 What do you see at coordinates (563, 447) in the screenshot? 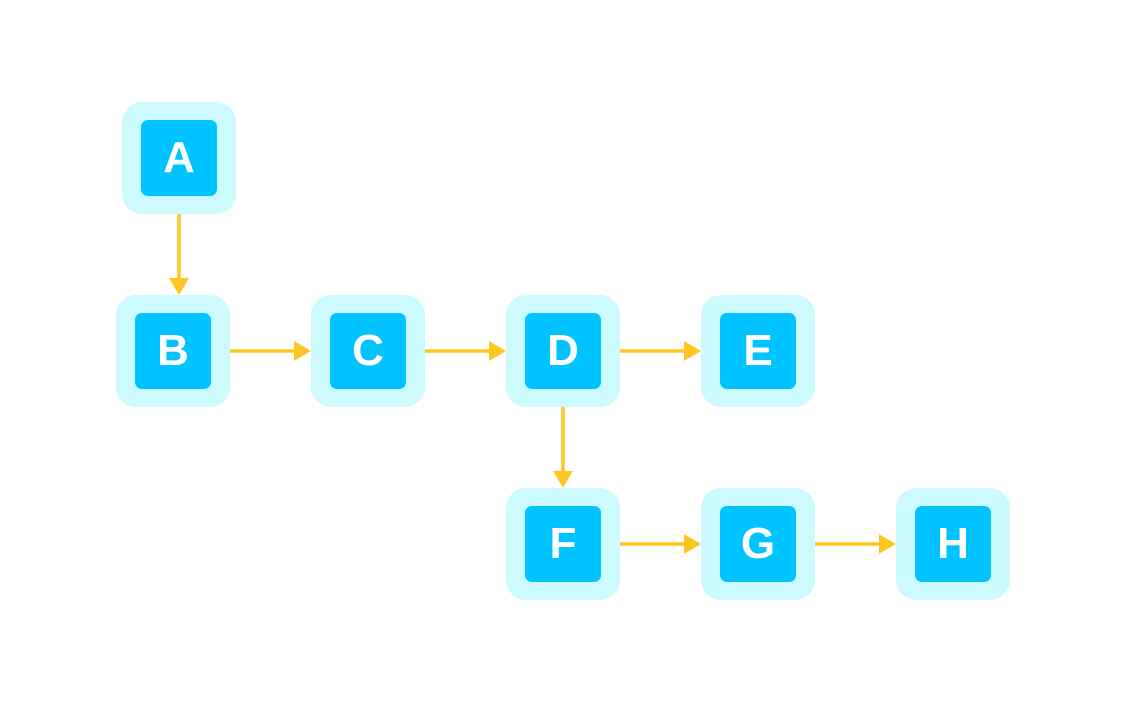
I see `edge-d-f` at bounding box center [563, 447].